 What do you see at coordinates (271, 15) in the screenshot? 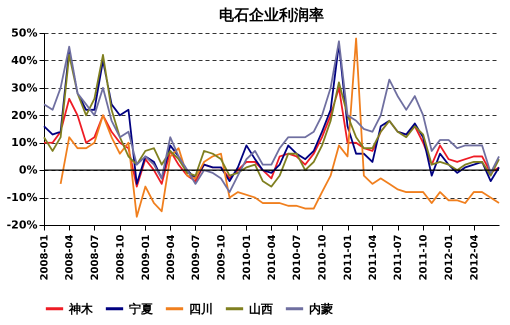
I see `chart-title: 电石企业利润率` at bounding box center [271, 15].